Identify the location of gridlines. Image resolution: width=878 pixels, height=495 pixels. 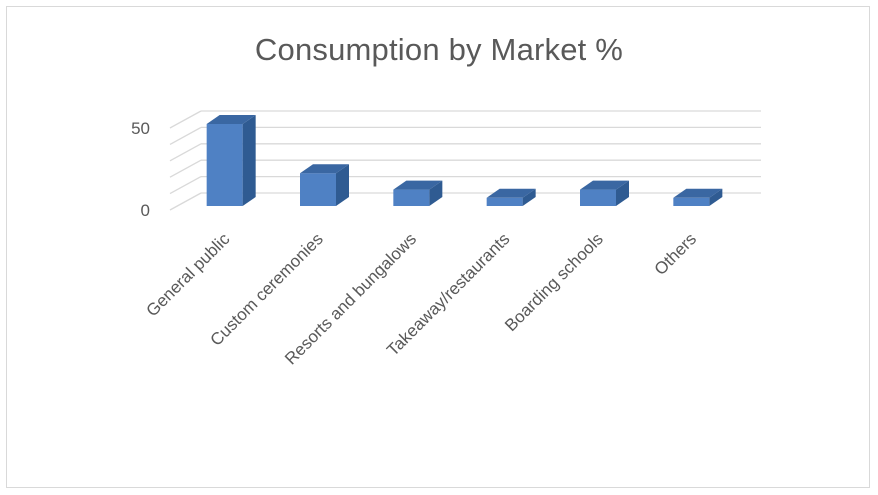
(465, 160).